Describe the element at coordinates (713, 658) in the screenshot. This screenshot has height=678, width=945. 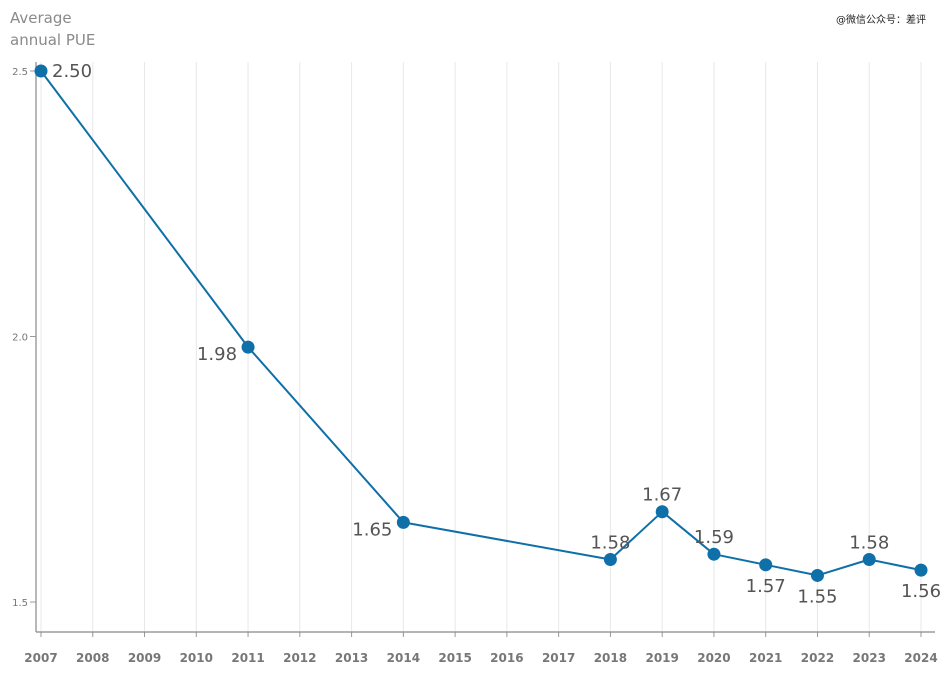
I see `x-tick-label-2020: 2020` at that location.